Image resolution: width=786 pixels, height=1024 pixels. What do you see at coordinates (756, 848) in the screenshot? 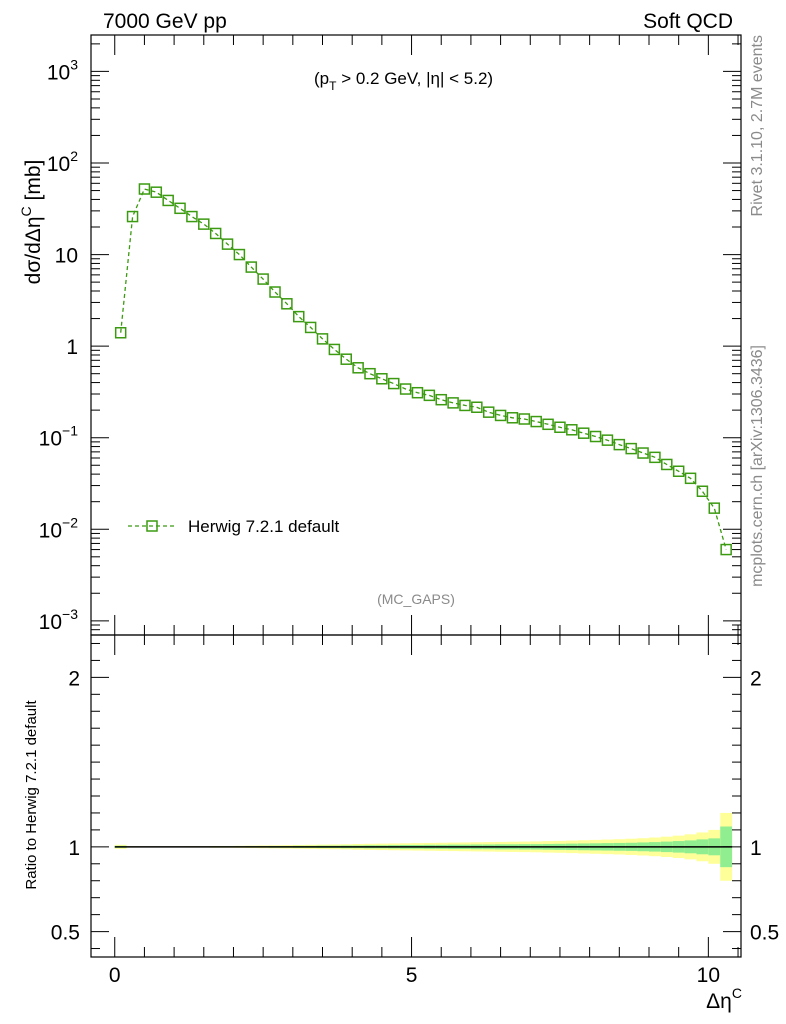
I see `ratio-y-tick-label-right: 1` at bounding box center [756, 848].